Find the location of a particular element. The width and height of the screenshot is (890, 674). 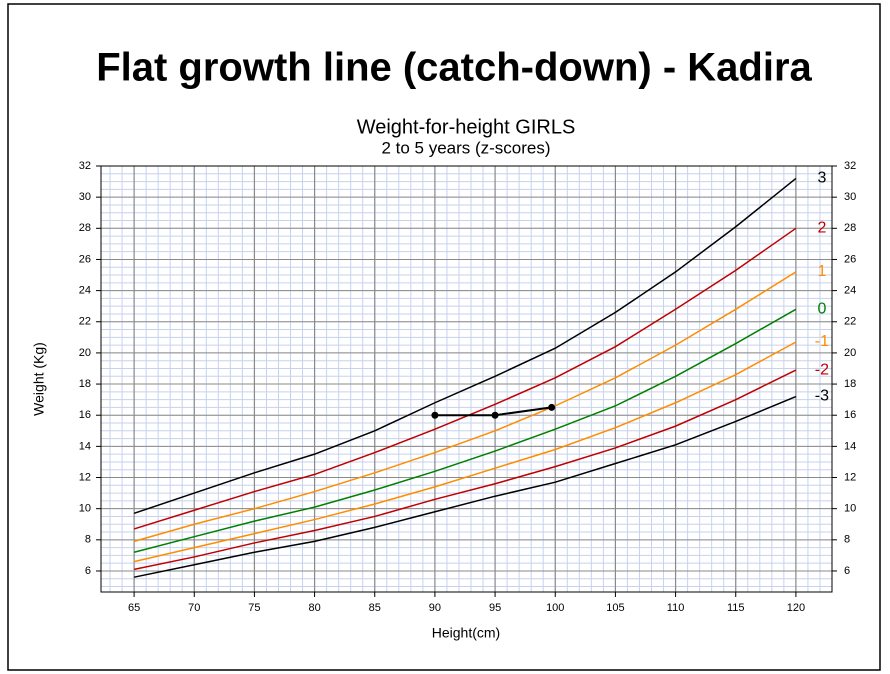

x-tick-label: 85 is located at coordinates (375, 608).